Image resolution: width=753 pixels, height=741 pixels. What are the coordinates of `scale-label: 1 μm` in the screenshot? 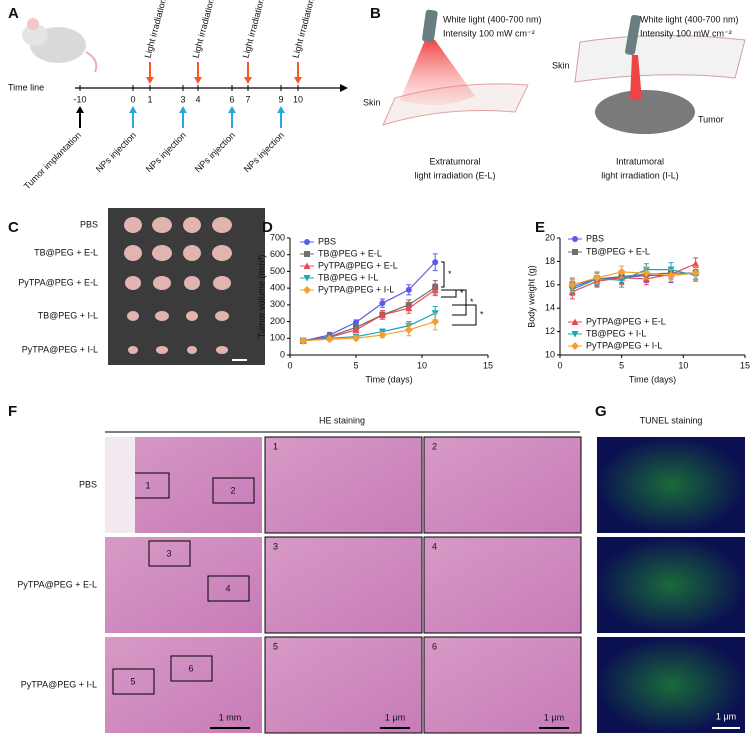 It's located at (726, 716).